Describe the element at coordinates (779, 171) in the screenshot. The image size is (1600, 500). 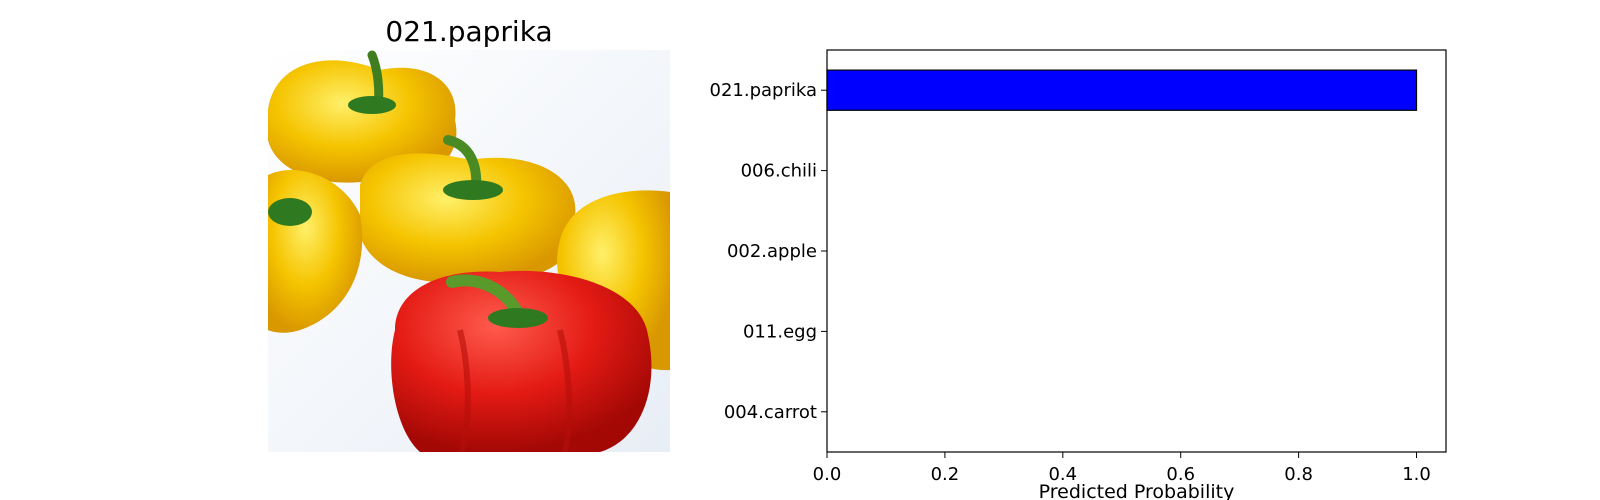
I see `y-tick-label: 006.chili` at that location.